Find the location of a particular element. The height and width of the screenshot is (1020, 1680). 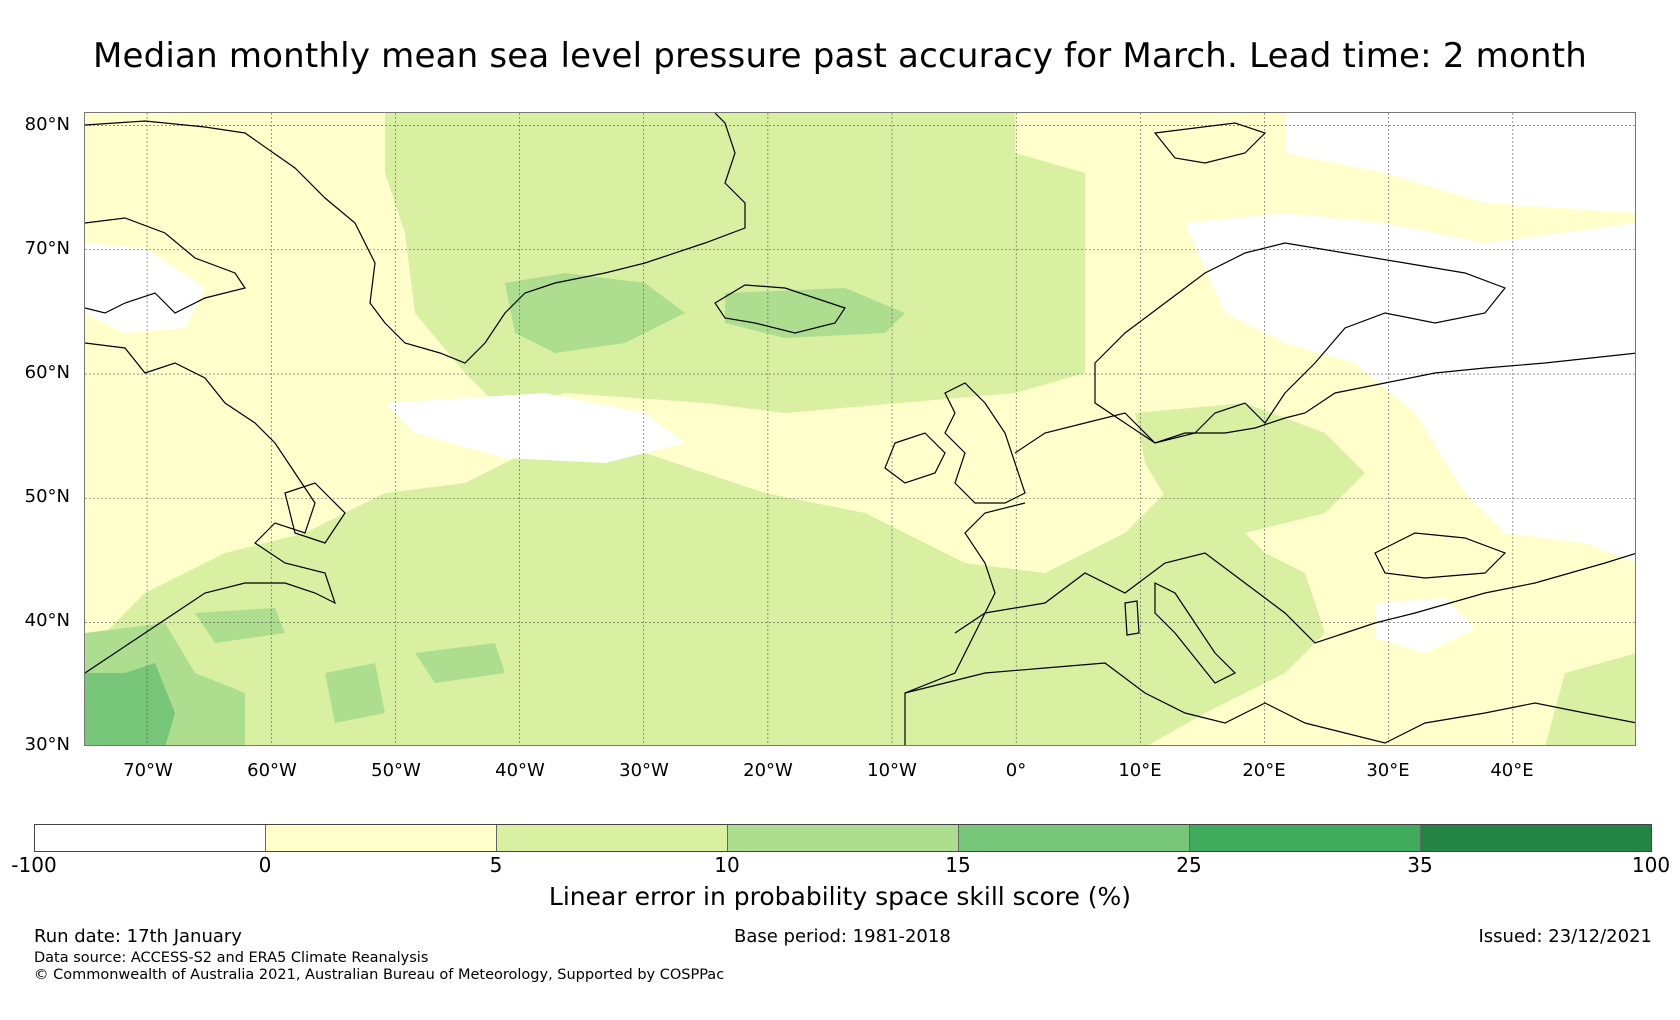

lat-label-60: 60°N is located at coordinates (47, 372).